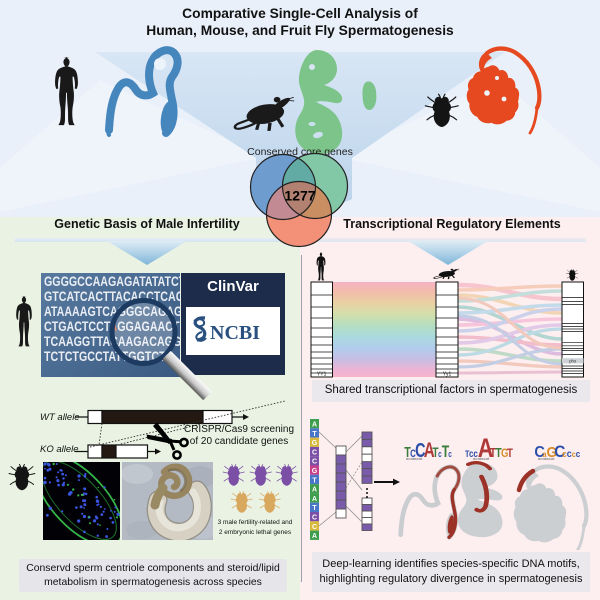  Describe the element at coordinates (573, 361) in the screenshot. I see `svg-text: pho` at that location.